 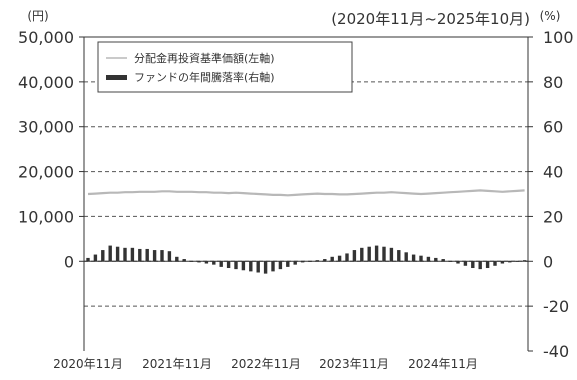 I want to click on right-tick-label: -40, so click(x=556, y=351).